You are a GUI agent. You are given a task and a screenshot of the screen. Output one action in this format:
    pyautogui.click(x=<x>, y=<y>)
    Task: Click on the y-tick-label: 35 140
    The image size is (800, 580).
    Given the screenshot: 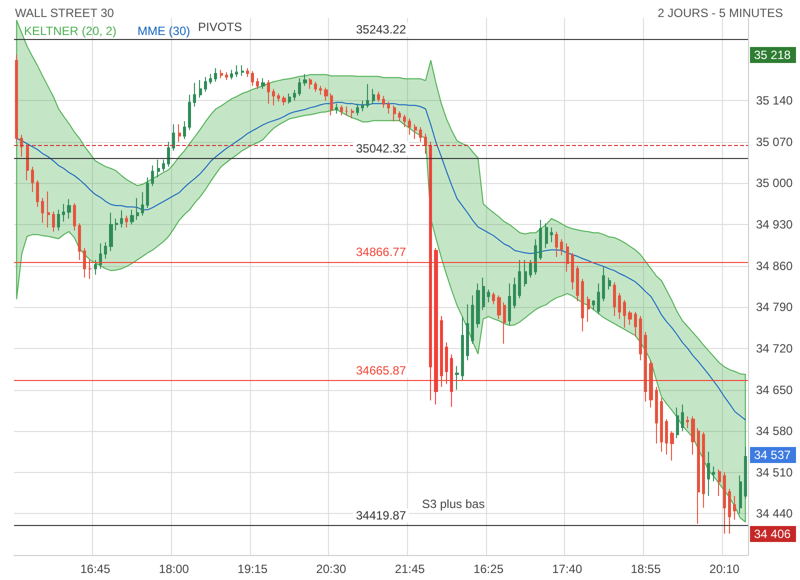 What is the action you would take?
    pyautogui.click(x=775, y=101)
    